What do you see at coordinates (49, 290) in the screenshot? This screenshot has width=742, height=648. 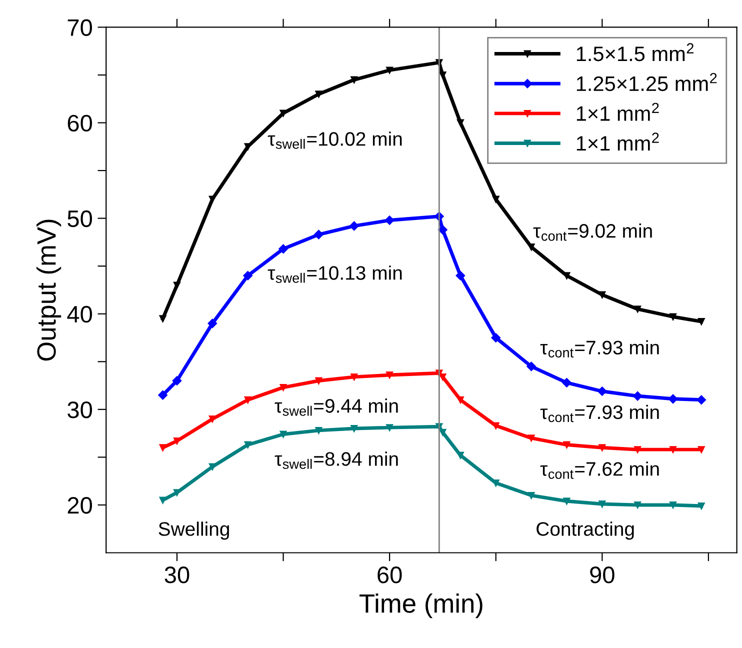 I see `y-axis-title: Output (mV)` at bounding box center [49, 290].